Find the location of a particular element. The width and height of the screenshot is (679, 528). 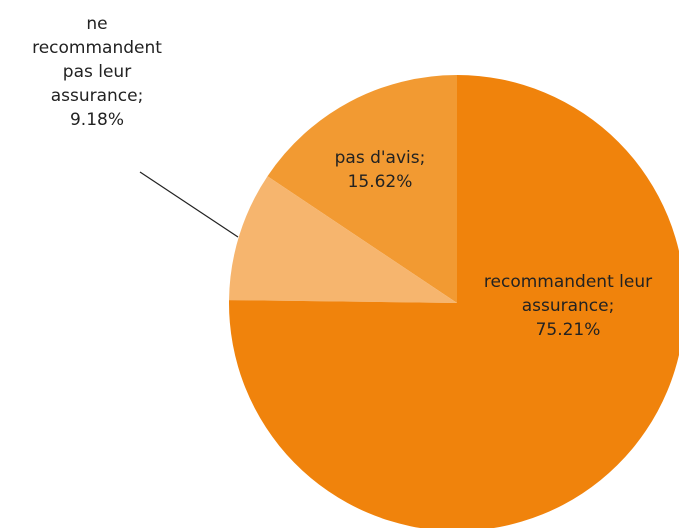

slice-label: pas d'avis; 15.62% is located at coordinates (380, 170).